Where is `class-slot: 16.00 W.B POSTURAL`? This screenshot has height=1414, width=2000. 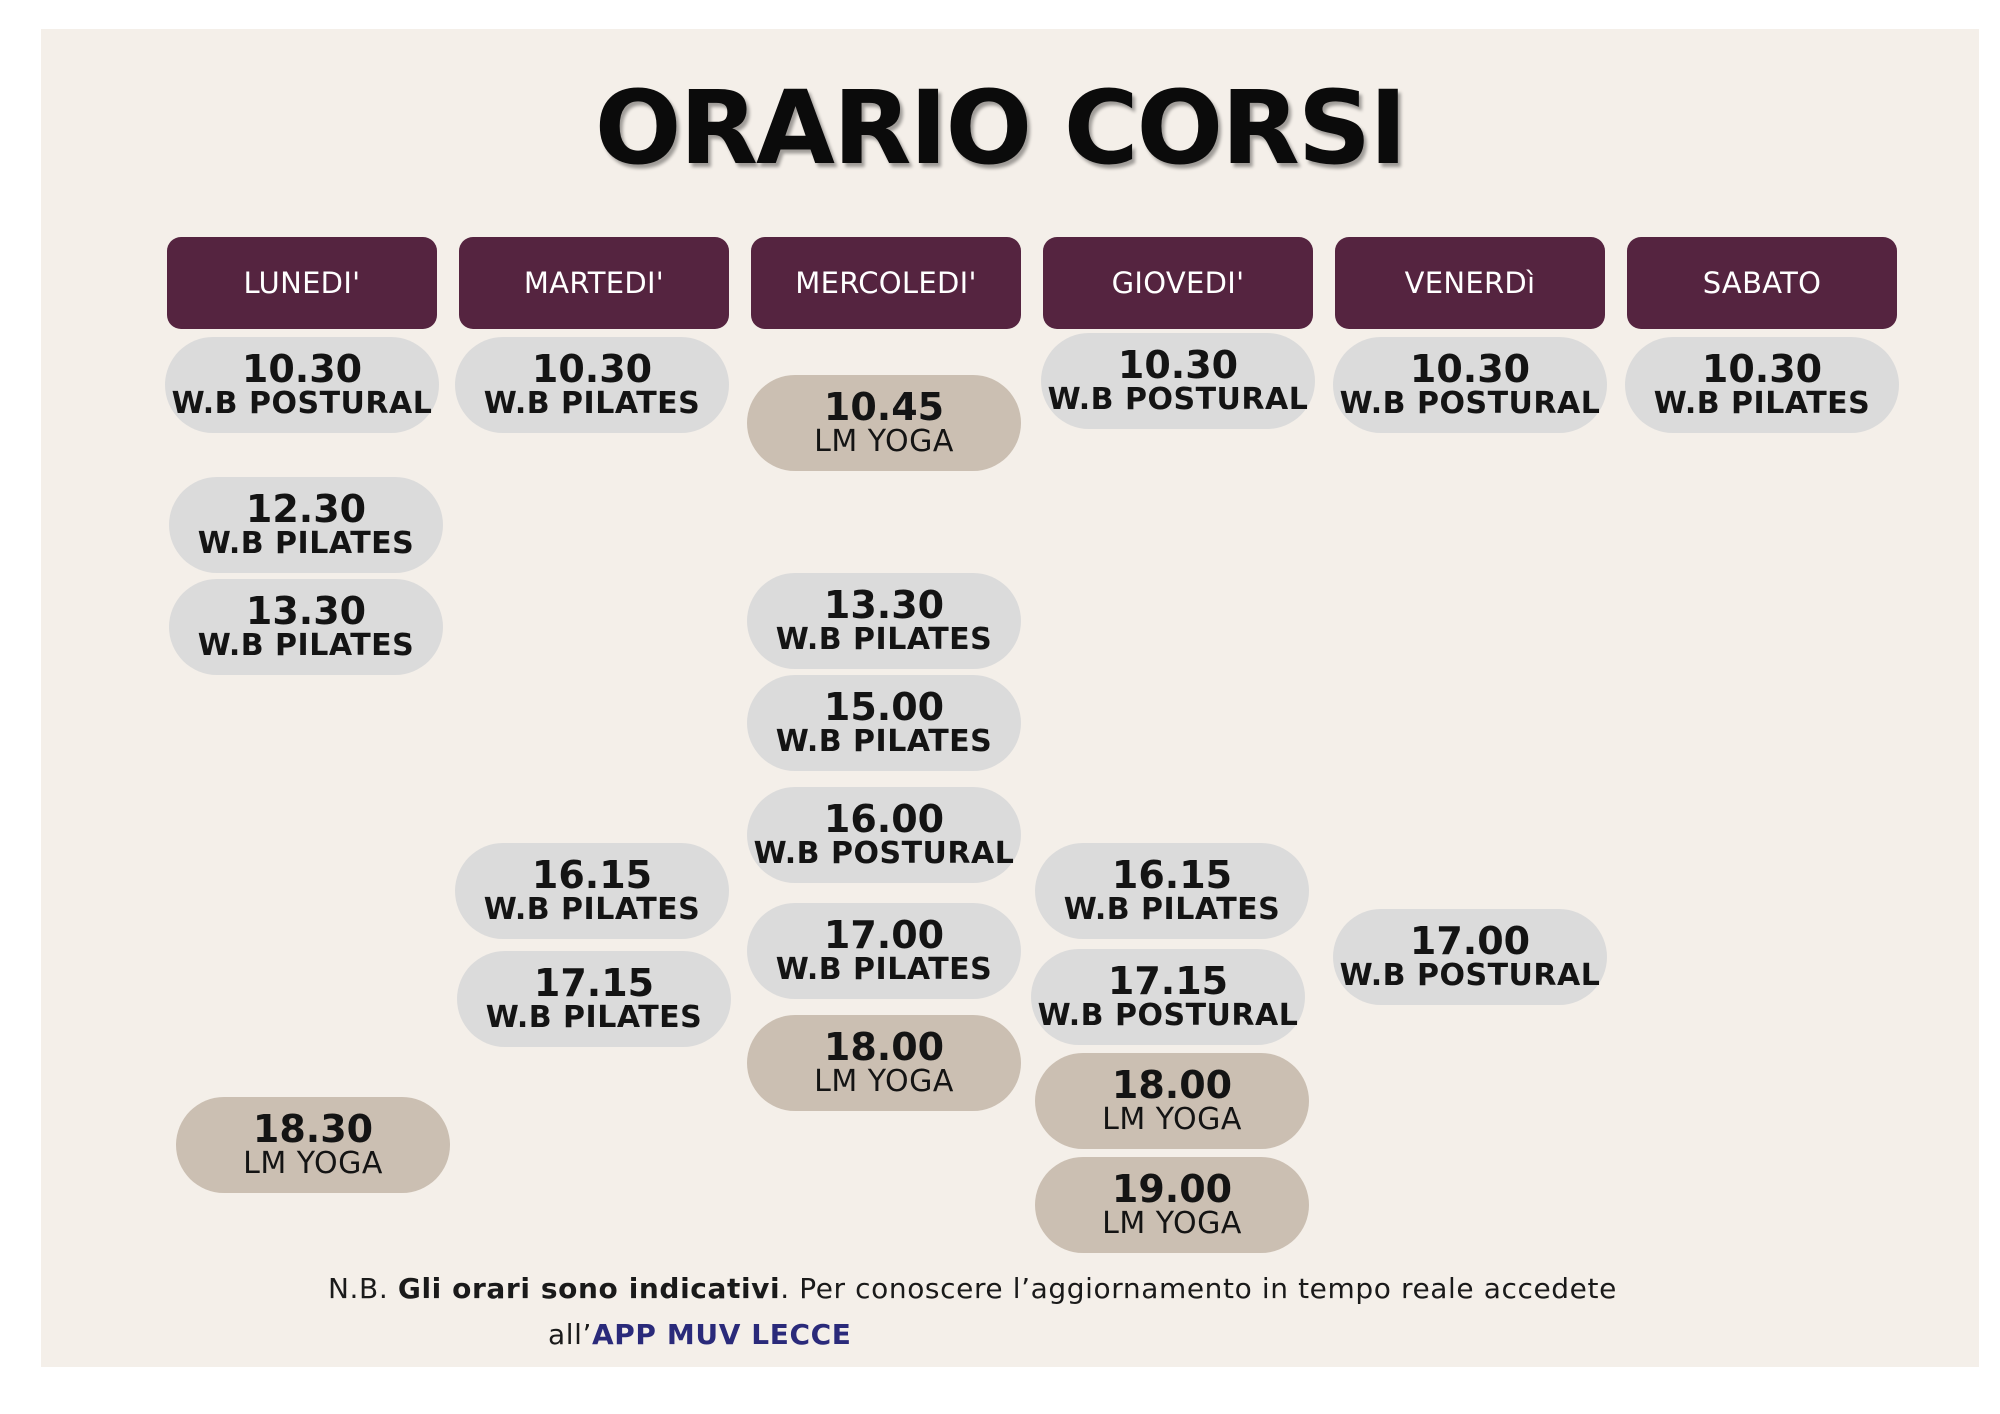 class-slot: 16.00 W.B POSTURAL is located at coordinates (884, 835).